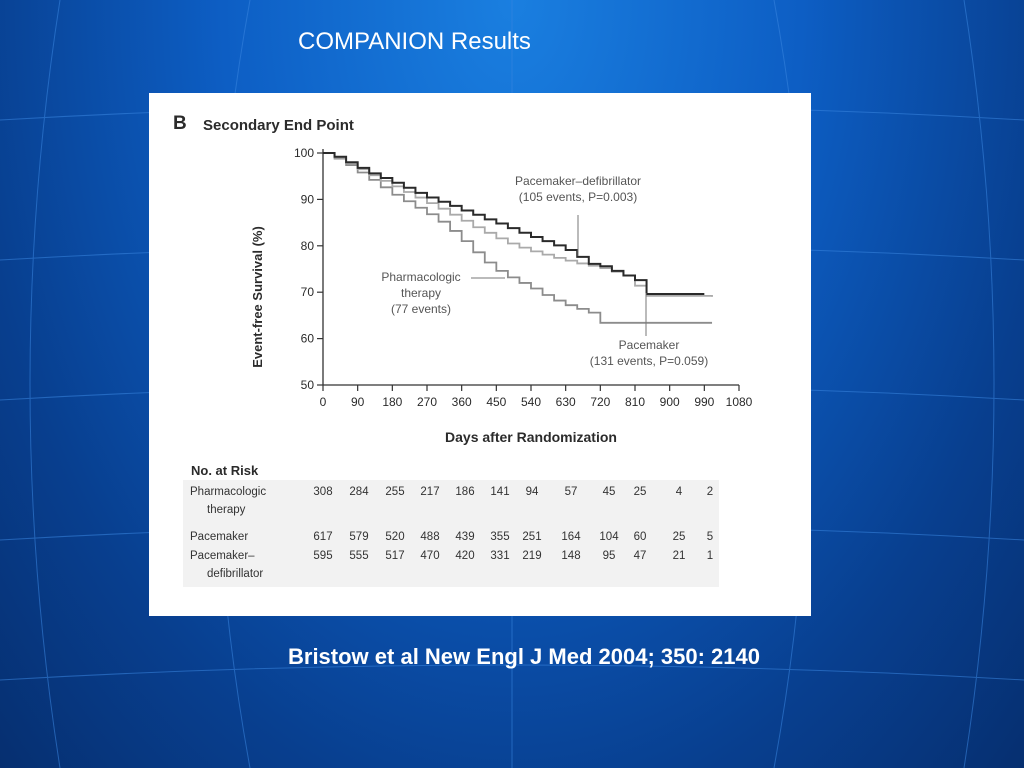 This screenshot has height=768, width=1024. Describe the element at coordinates (600, 402) in the screenshot. I see `x-tick-label: 720` at that location.